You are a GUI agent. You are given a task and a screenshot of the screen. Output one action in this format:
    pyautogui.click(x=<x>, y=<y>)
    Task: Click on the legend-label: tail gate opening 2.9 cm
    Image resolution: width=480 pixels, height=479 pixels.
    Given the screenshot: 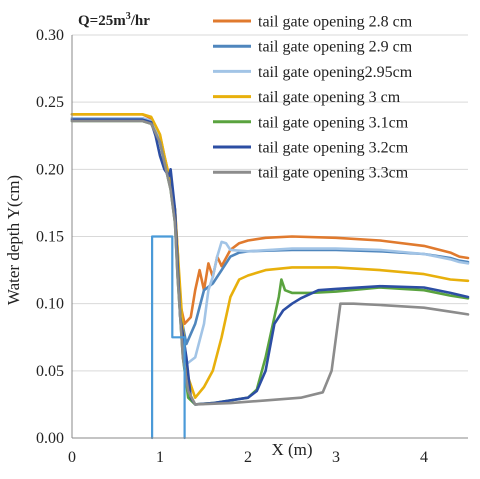 What is the action you would take?
    pyautogui.click(x=335, y=47)
    